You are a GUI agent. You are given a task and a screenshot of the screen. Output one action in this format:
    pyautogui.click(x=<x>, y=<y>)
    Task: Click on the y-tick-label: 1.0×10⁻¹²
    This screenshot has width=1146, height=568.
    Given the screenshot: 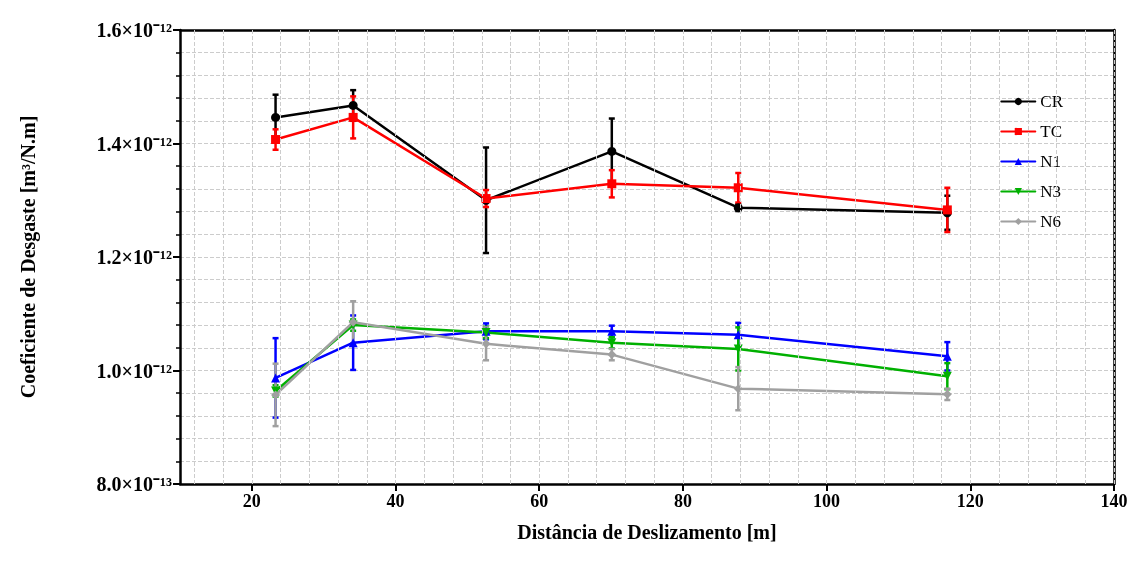 What is the action you would take?
    pyautogui.click(x=134, y=370)
    